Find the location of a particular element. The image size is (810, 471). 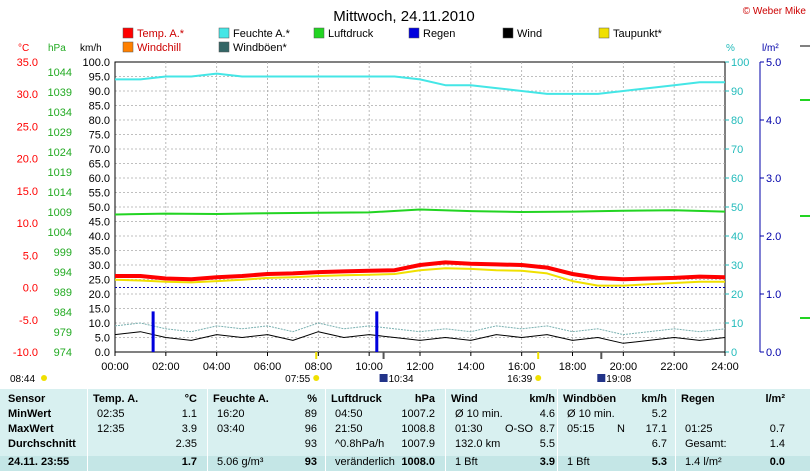

series-taupunkt is located at coordinates (419, 277).